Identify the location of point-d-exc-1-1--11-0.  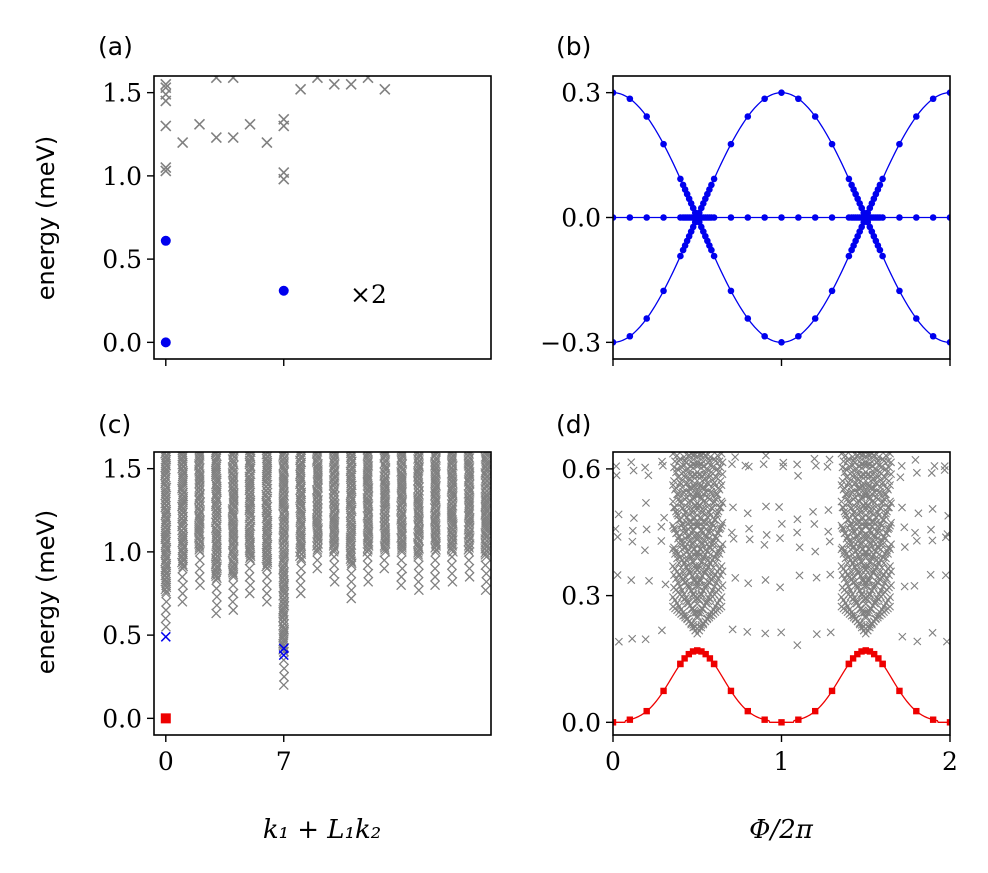
(844, 578).